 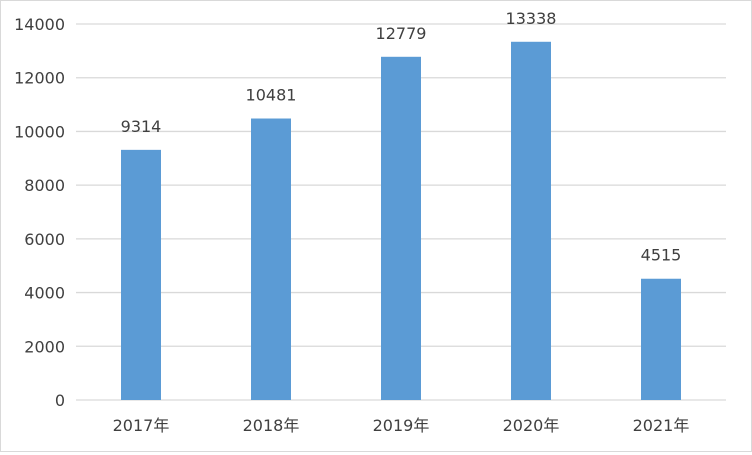 I want to click on data-label: 12779, so click(x=401, y=33).